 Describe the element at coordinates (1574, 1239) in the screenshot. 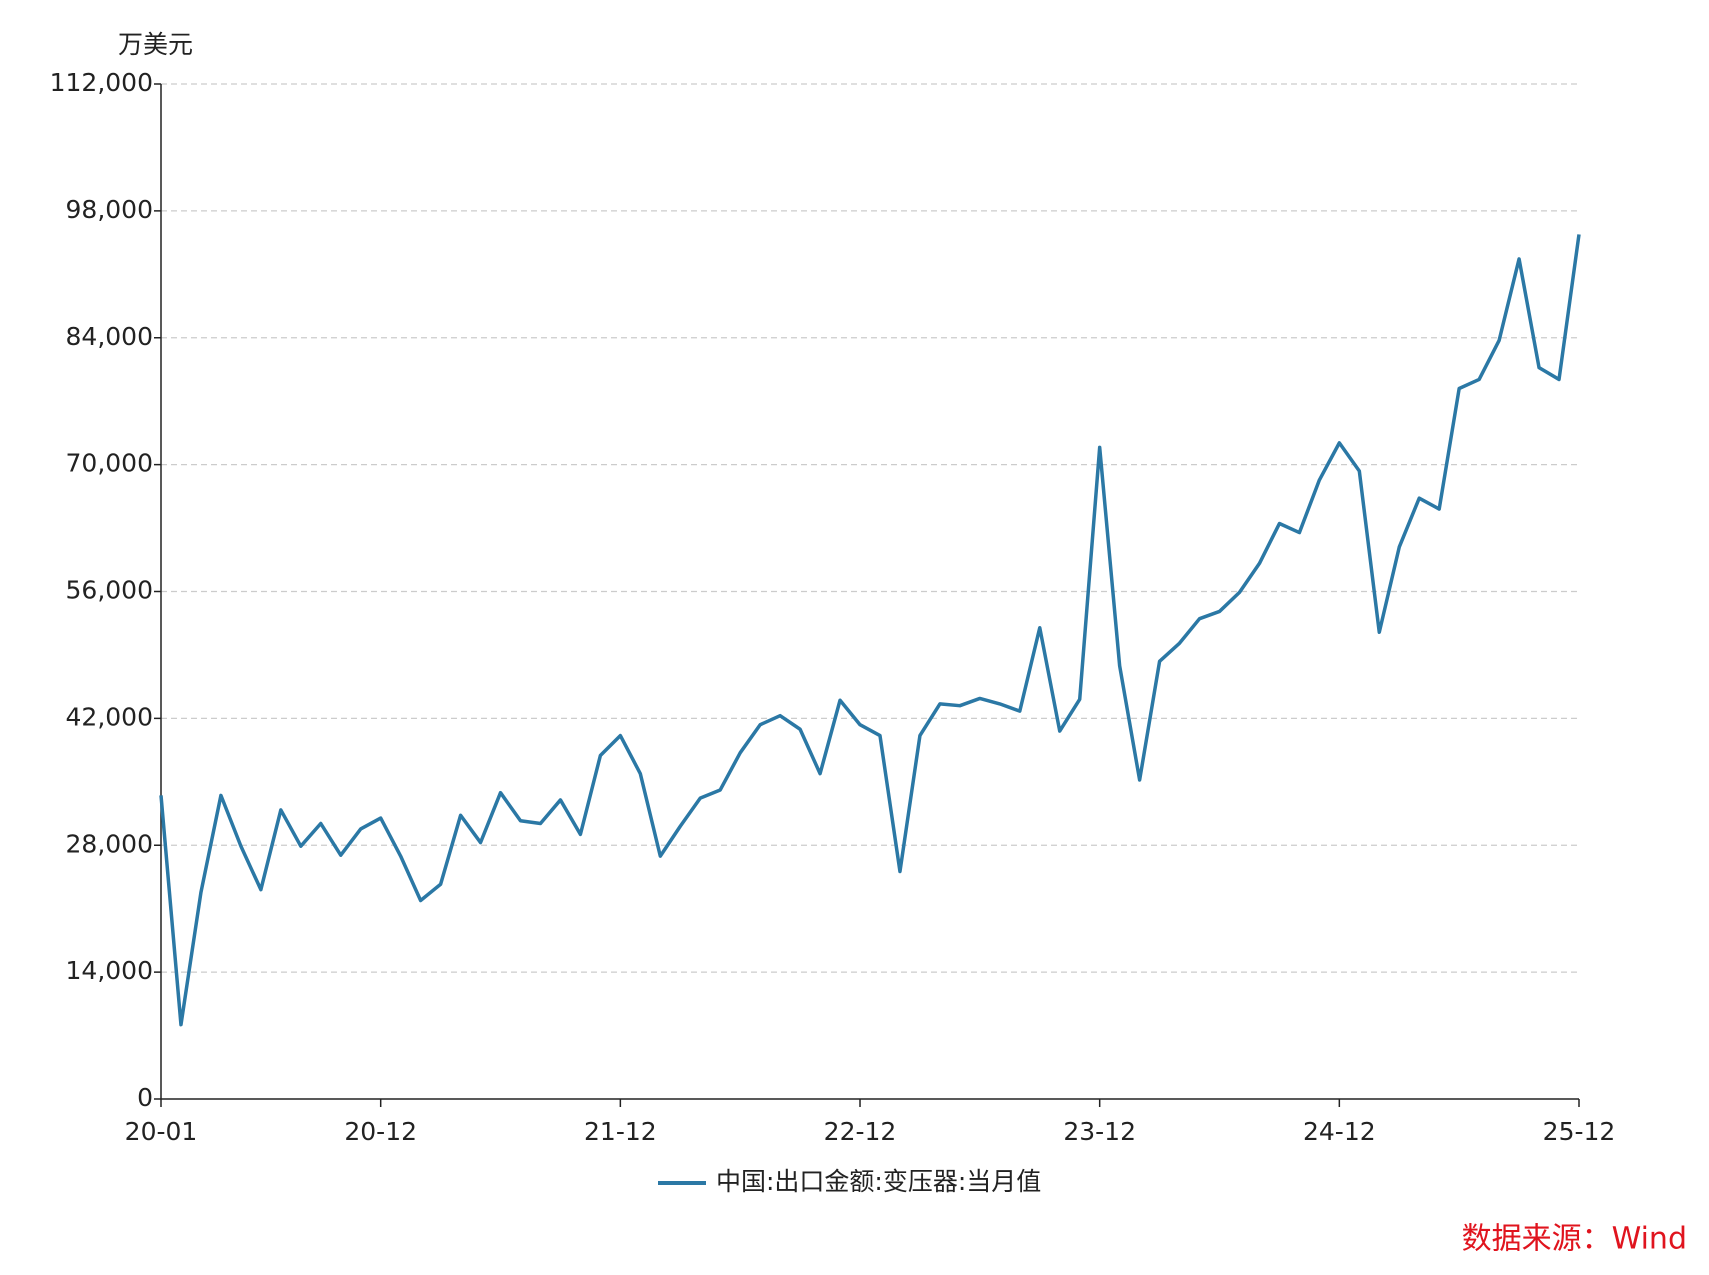

I see `source: 数据来源：Wind` at that location.